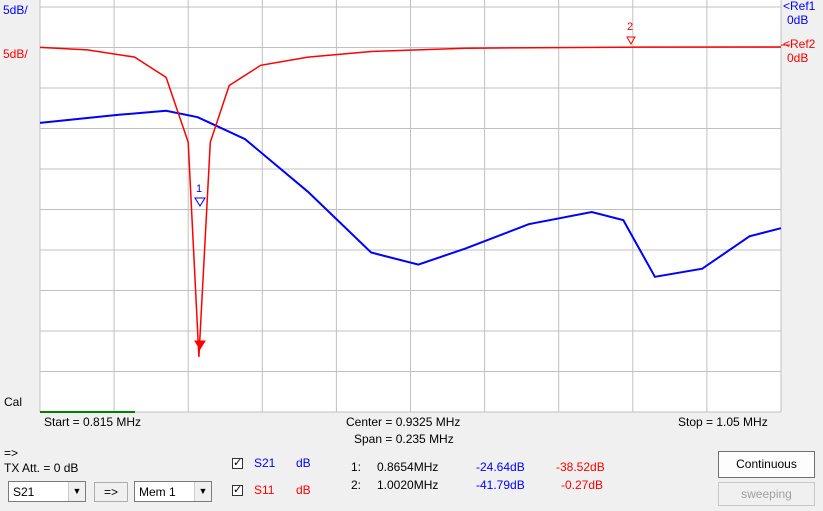 This screenshot has height=511, width=823. Describe the element at coordinates (404, 439) in the screenshot. I see `span-label: Span = 0.235 MHz` at that location.